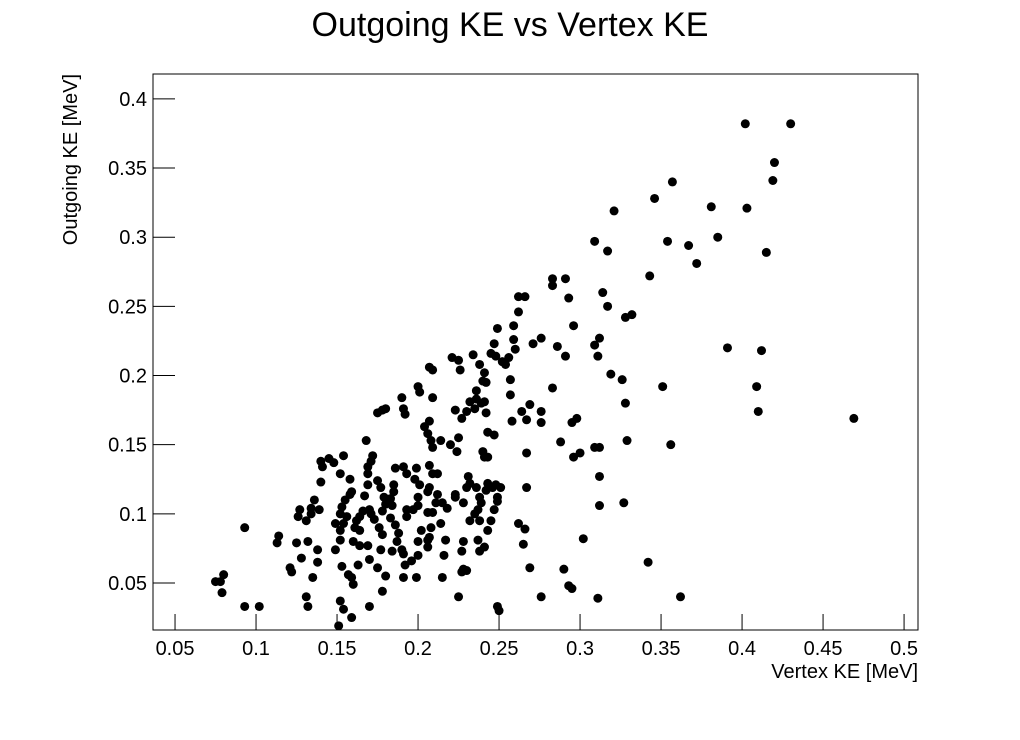 This screenshot has height=740, width=1020. I want to click on y-tick-label: 0.2, so click(133, 377).